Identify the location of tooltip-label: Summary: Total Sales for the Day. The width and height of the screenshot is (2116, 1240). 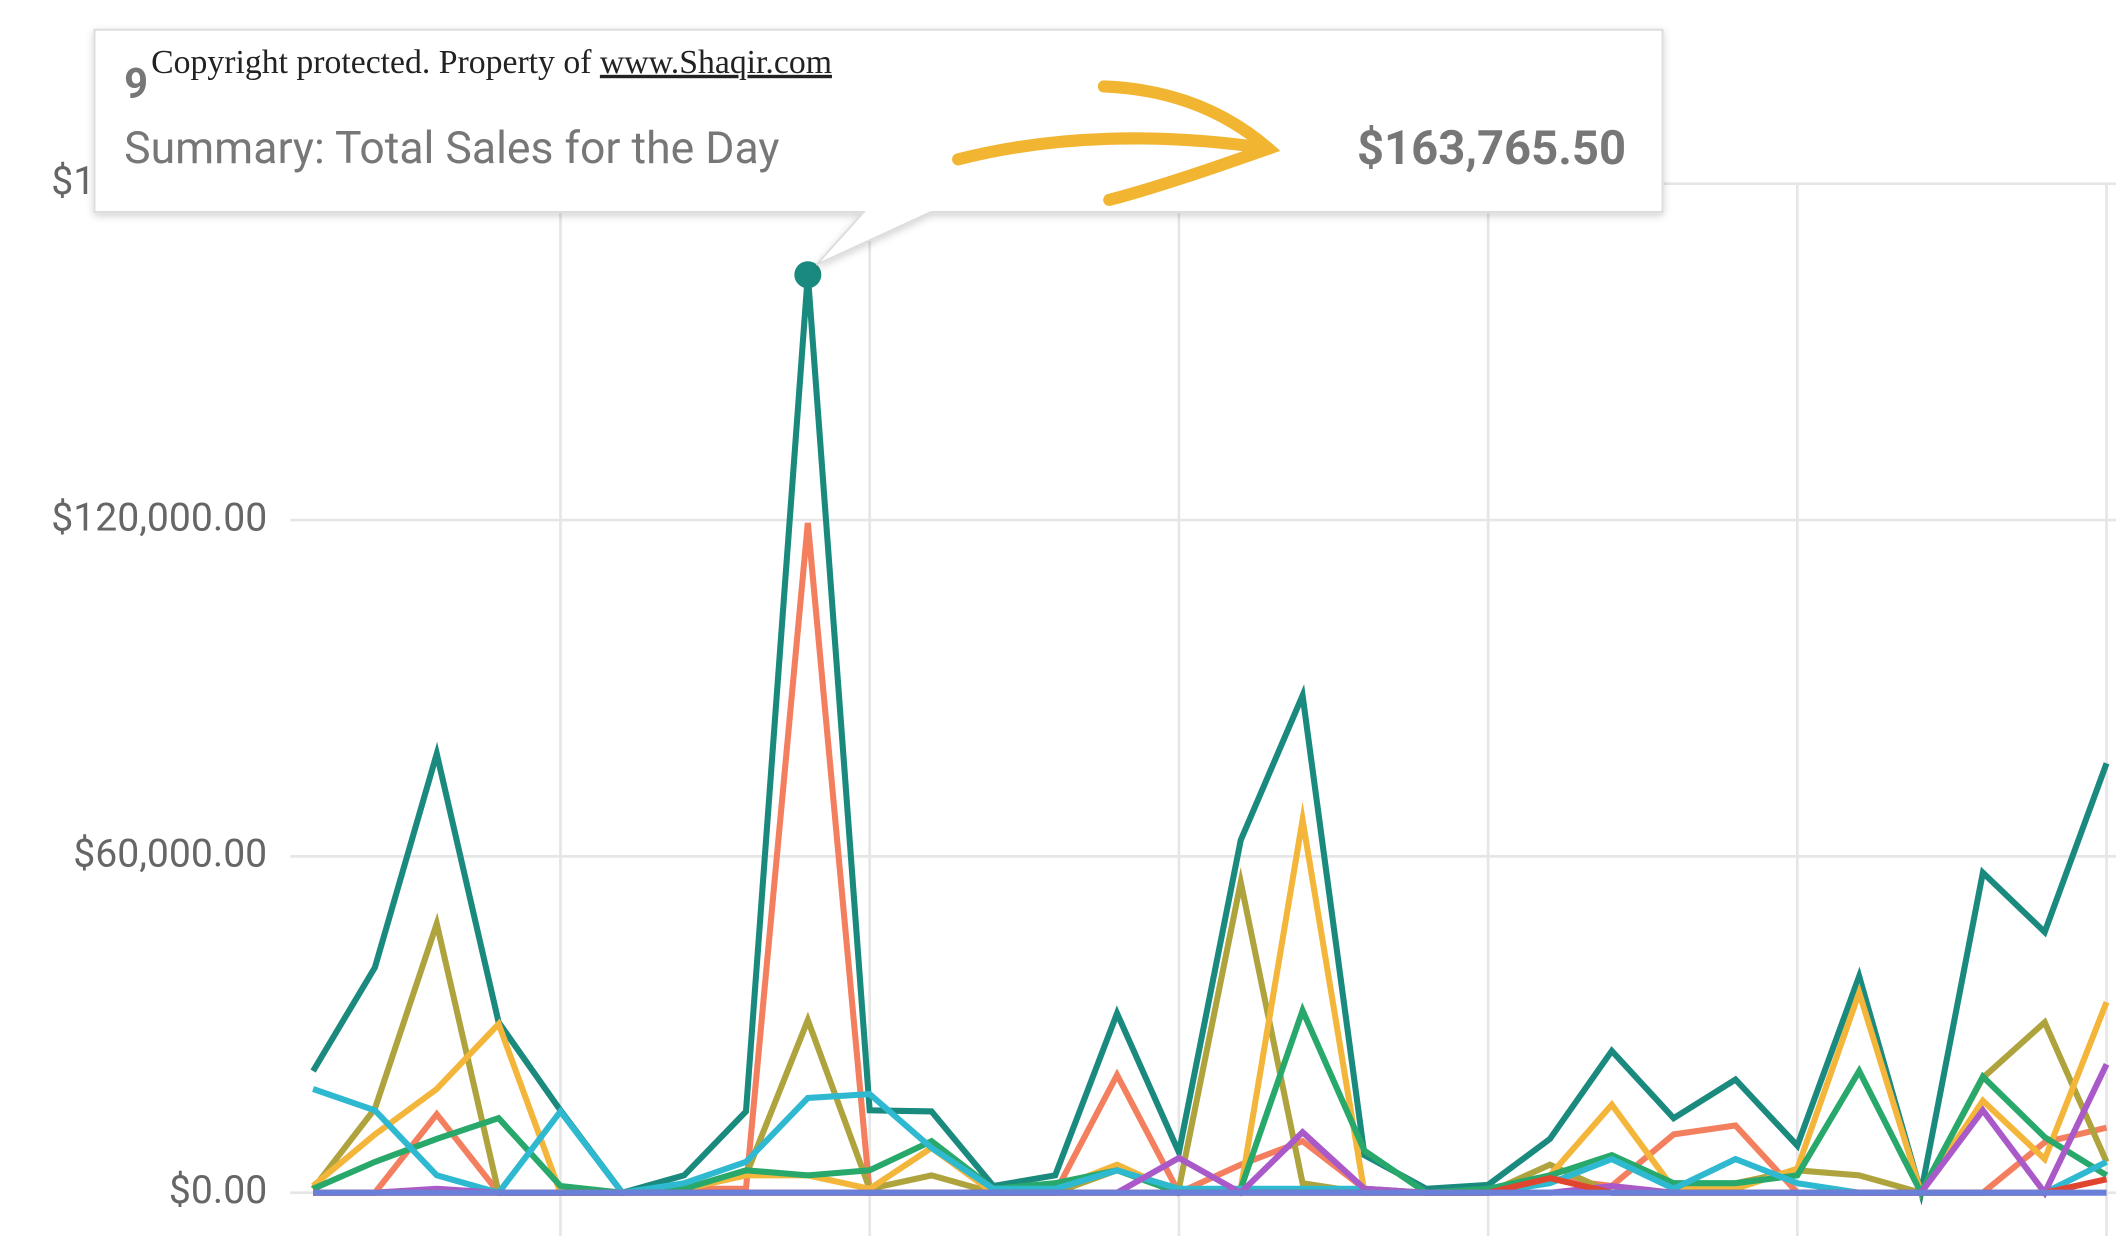
(451, 148).